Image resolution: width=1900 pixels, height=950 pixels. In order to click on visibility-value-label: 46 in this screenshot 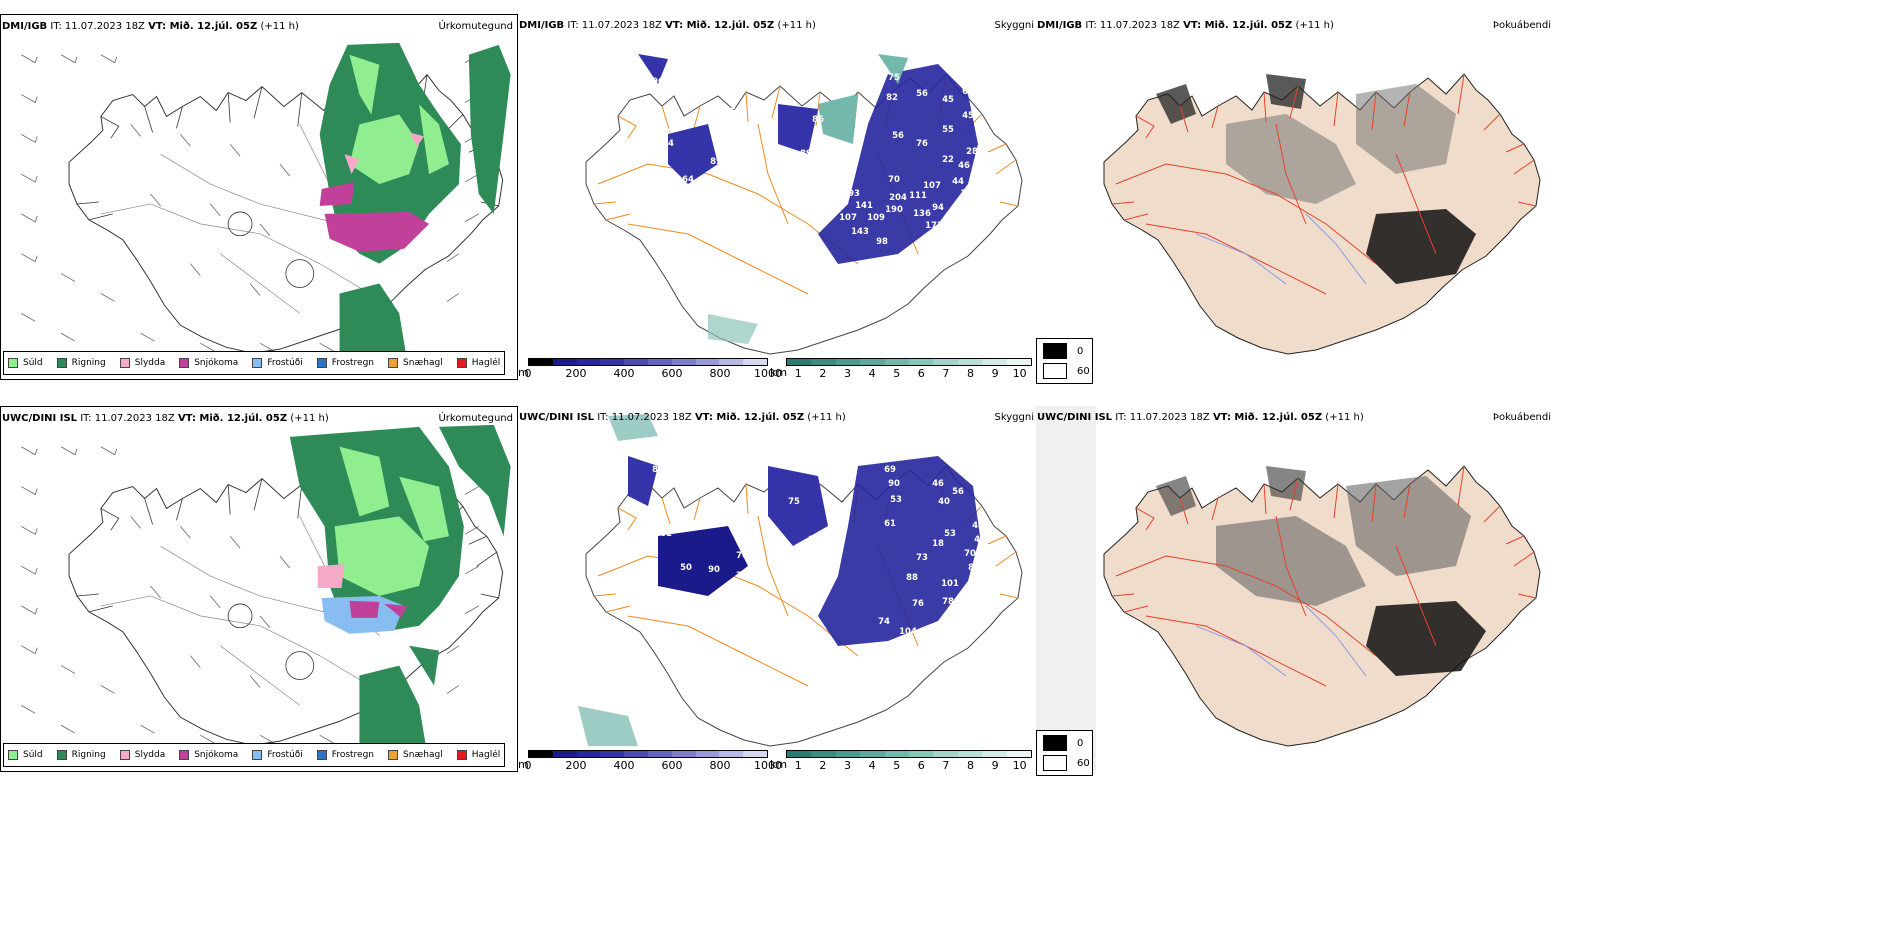, I will do `click(938, 484)`.